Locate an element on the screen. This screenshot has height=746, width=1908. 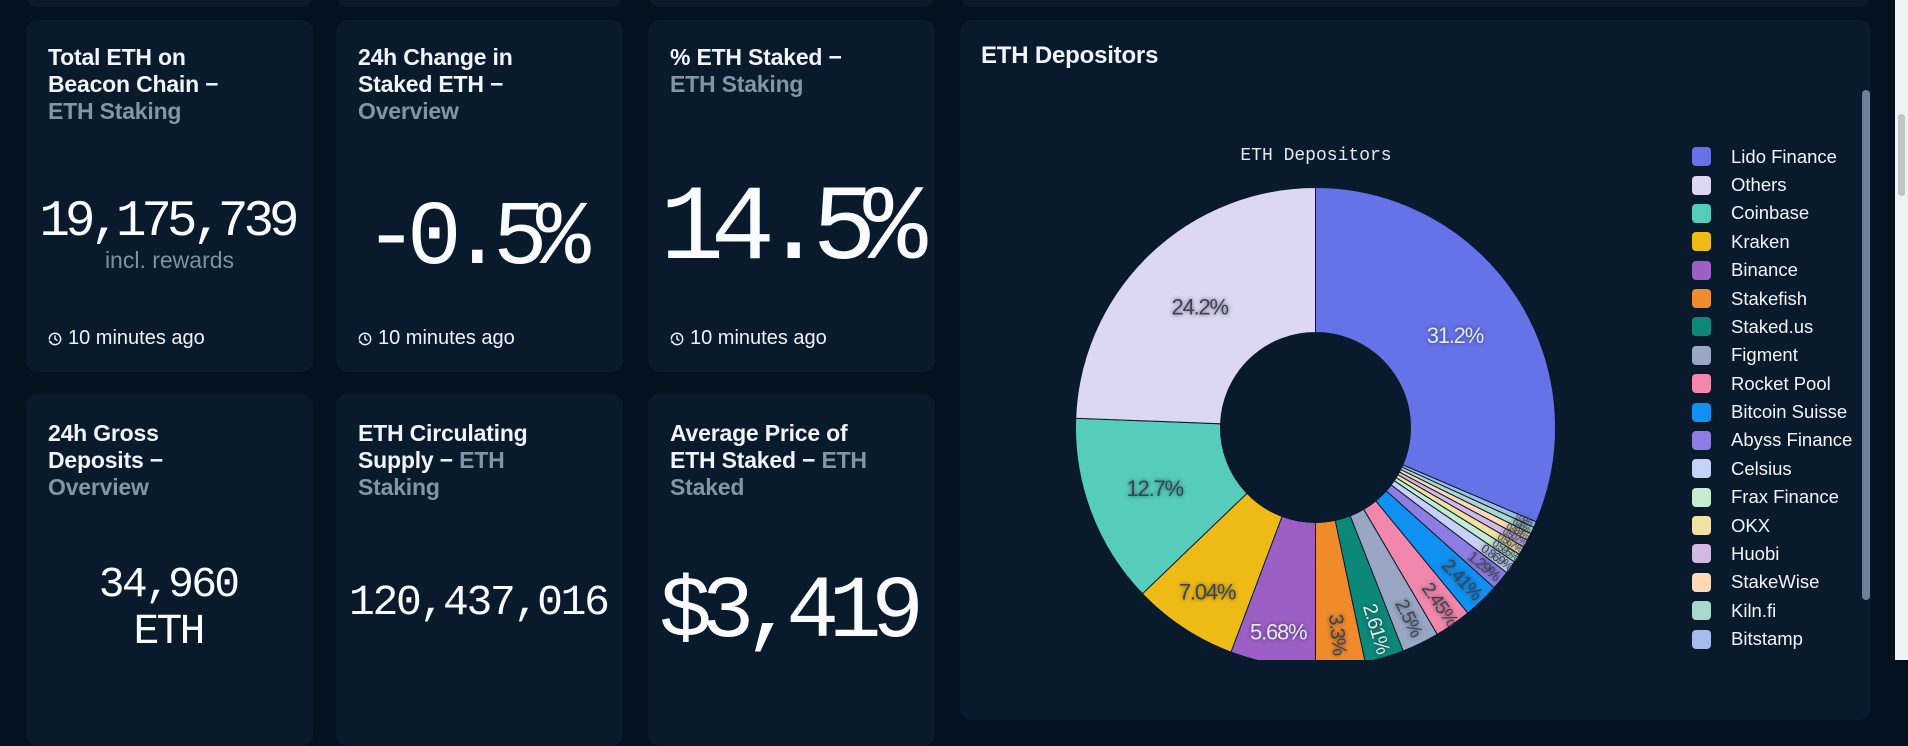
svg-text: 24.2% is located at coordinates (1200, 307).